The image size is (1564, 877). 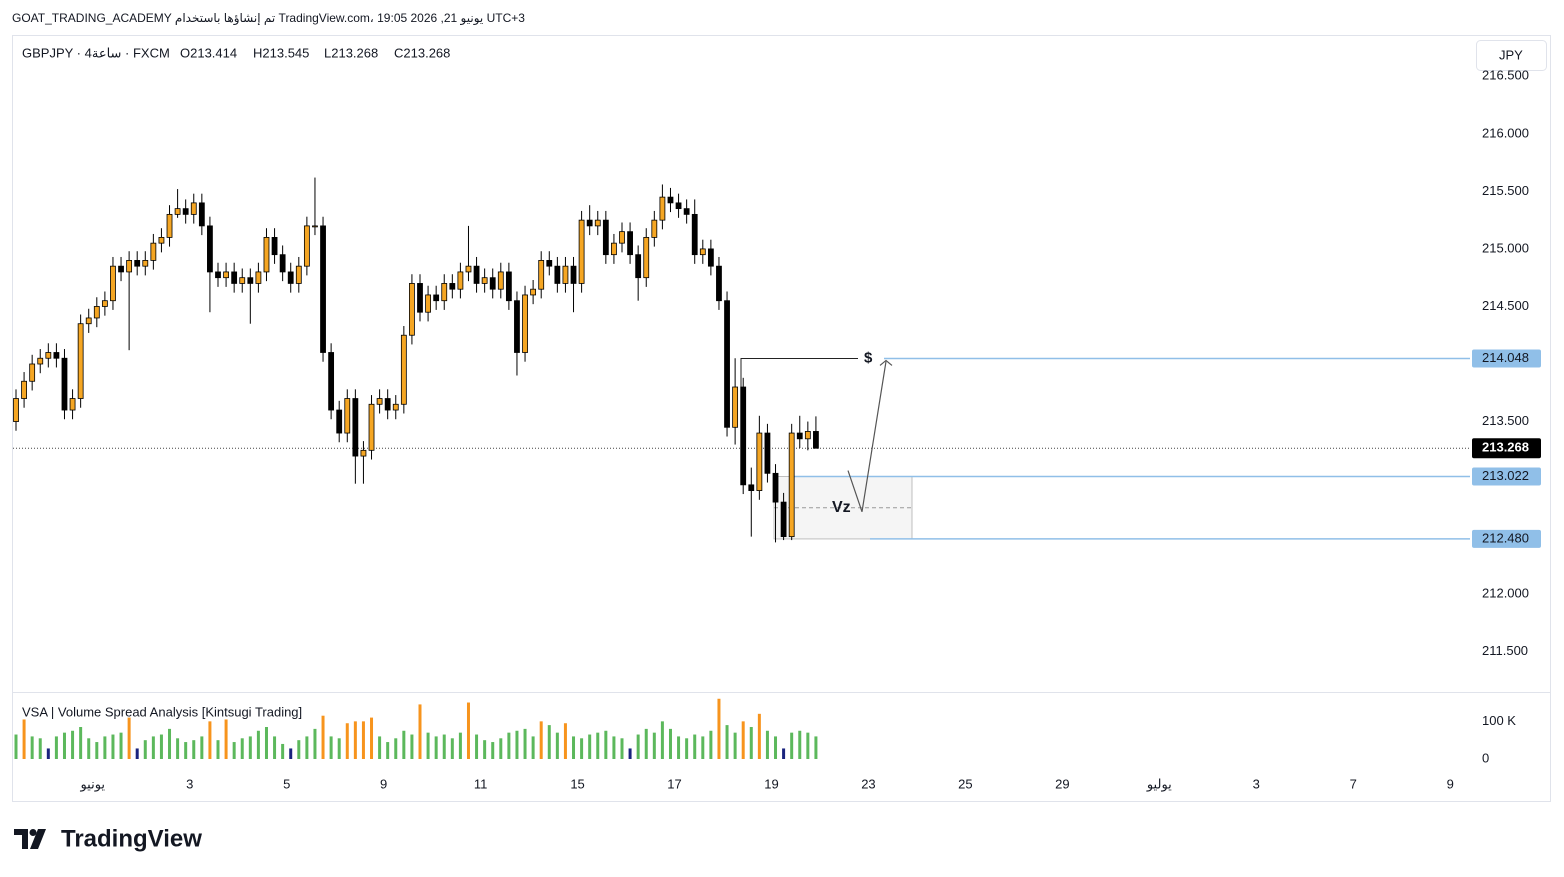 I want to click on currency-button, so click(x=1511, y=55).